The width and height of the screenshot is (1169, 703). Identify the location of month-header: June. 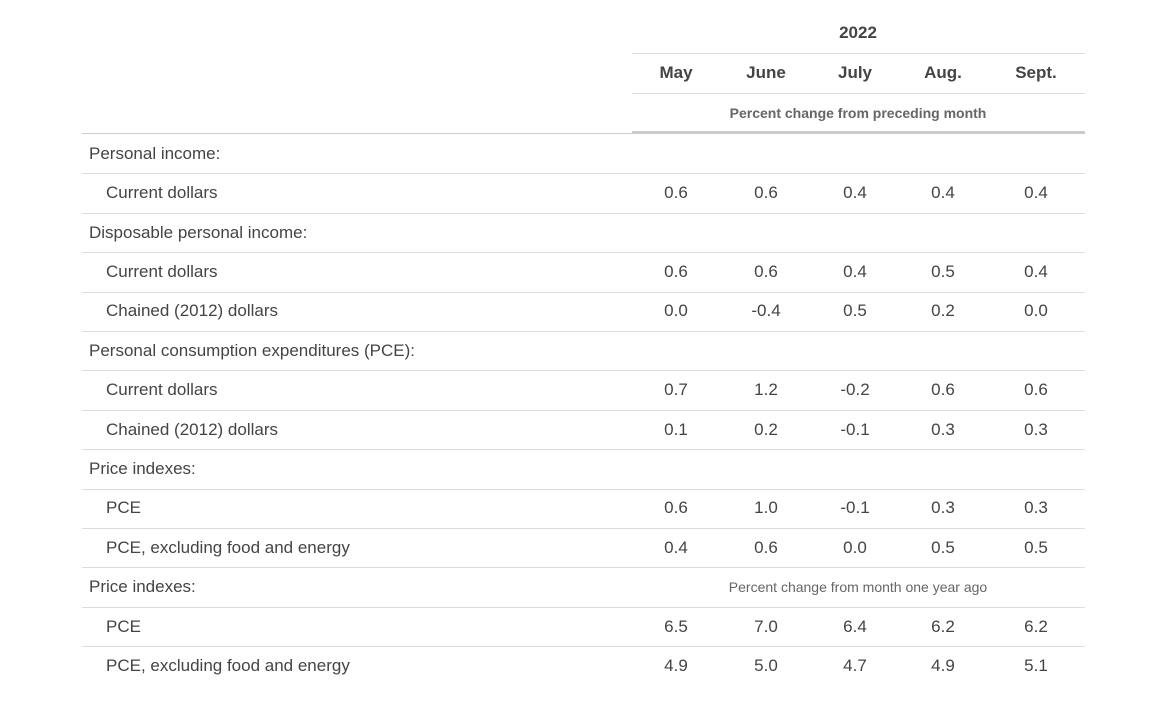
(766, 72).